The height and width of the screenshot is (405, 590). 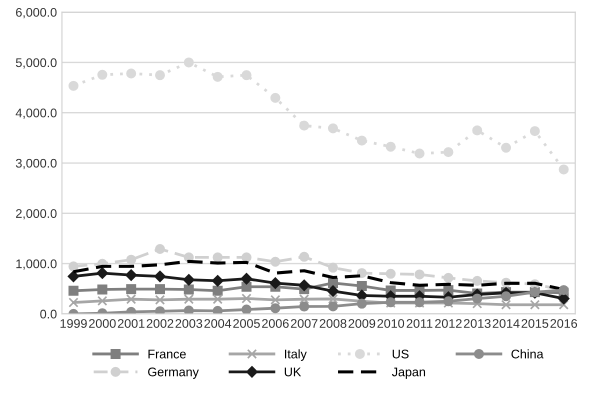 I want to click on y-tick-label: 1,000.0, so click(x=36, y=264).